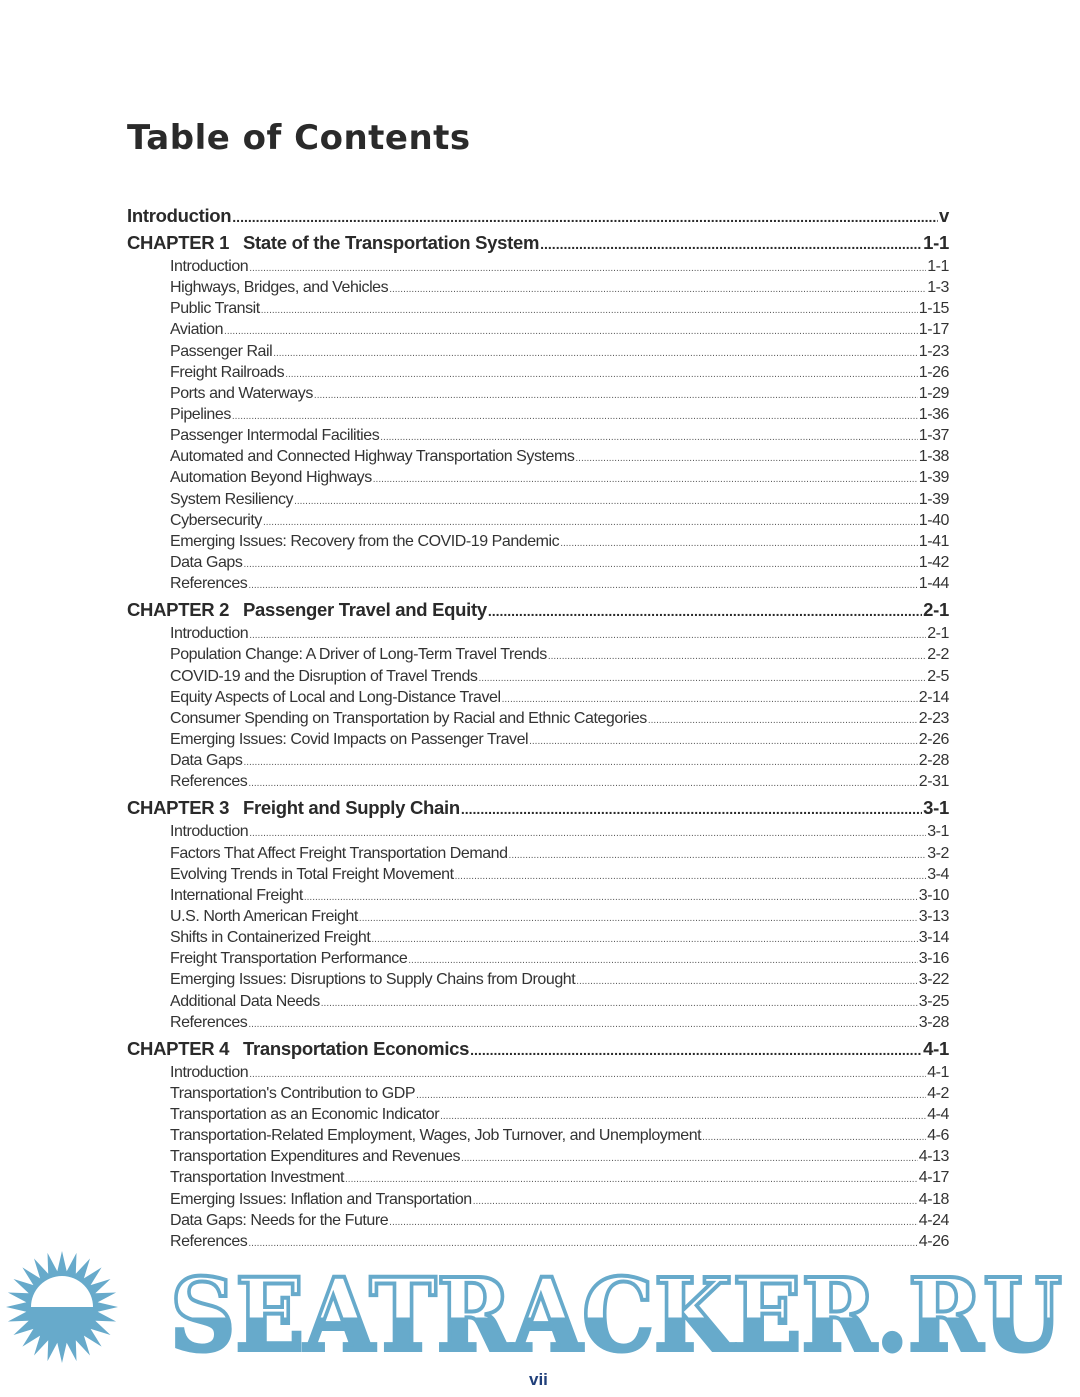 Image resolution: width=1080 pixels, height=1397 pixels. What do you see at coordinates (934, 1199) in the screenshot?
I see `entry-page: 4-18` at bounding box center [934, 1199].